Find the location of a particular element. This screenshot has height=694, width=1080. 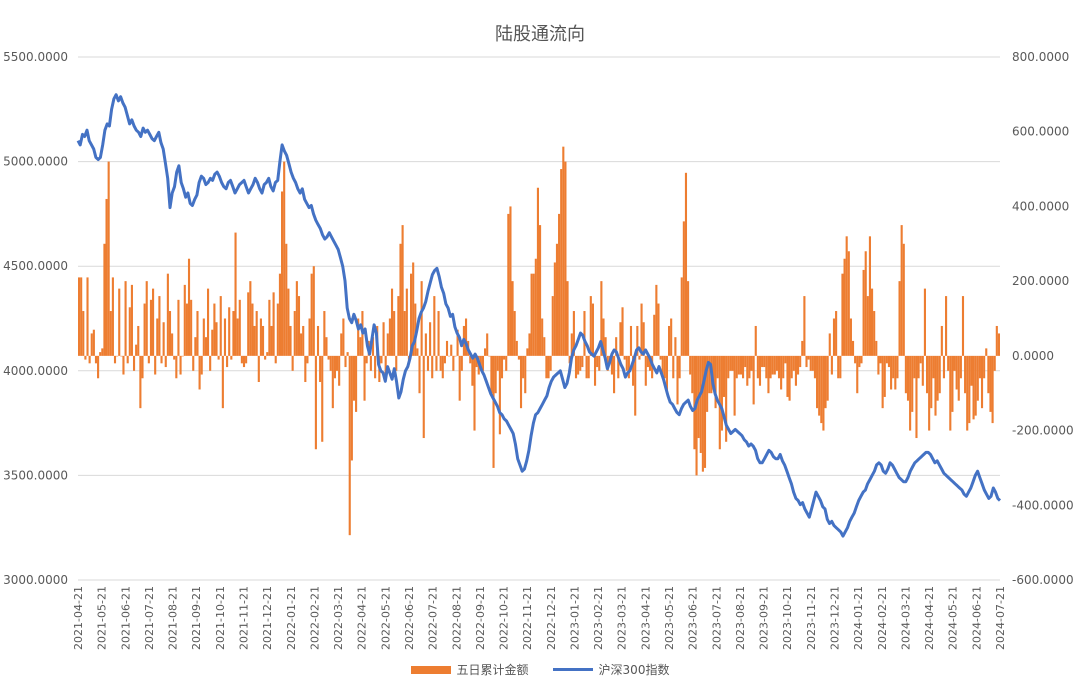

y-left-tick-label: 5500.0000 is located at coordinates (35, 57).